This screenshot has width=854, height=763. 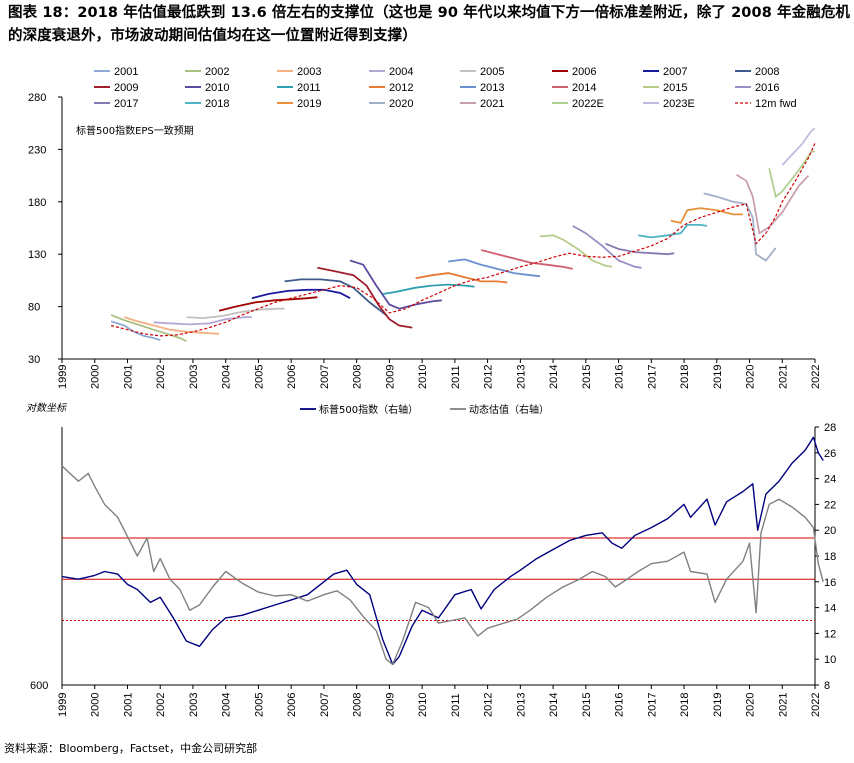 What do you see at coordinates (126, 104) in the screenshot?
I see `legend-label: 2017` at bounding box center [126, 104].